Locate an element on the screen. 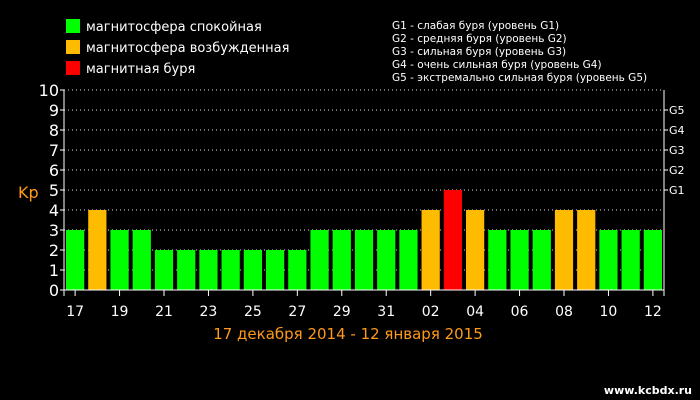 This screenshot has height=400, width=700. y-tick-label: 1 is located at coordinates (54, 270).